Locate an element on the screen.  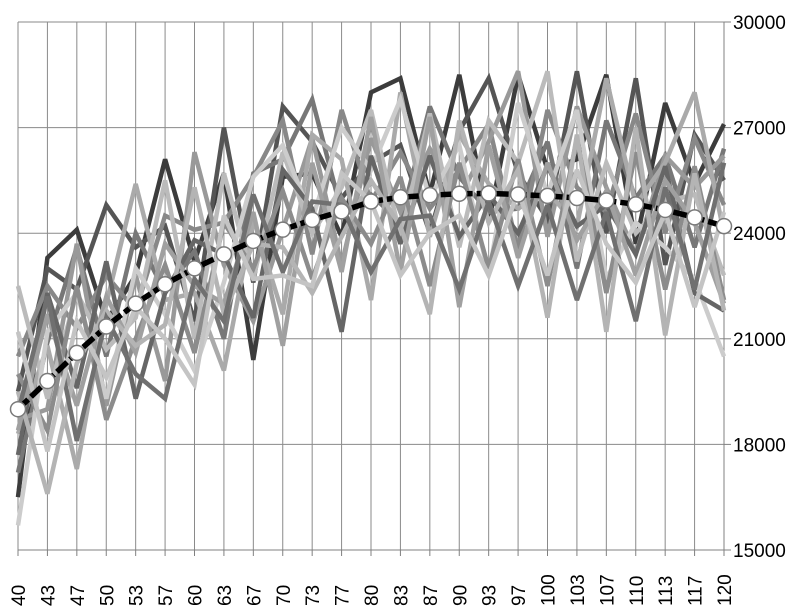
x-tick-label: 60 is located at coordinates (196, 595).